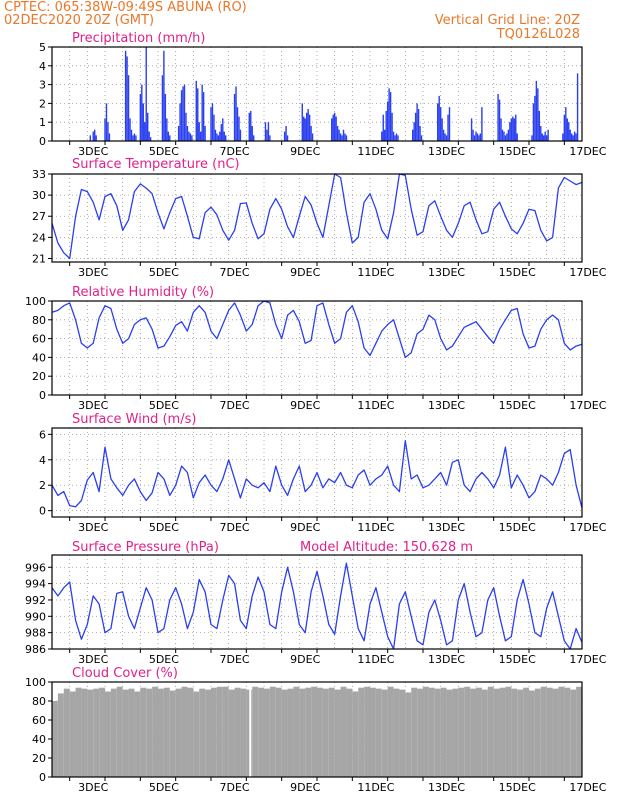 The width and height of the screenshot is (618, 800). Describe the element at coordinates (317, 474) in the screenshot. I see `wind-series-line` at that location.